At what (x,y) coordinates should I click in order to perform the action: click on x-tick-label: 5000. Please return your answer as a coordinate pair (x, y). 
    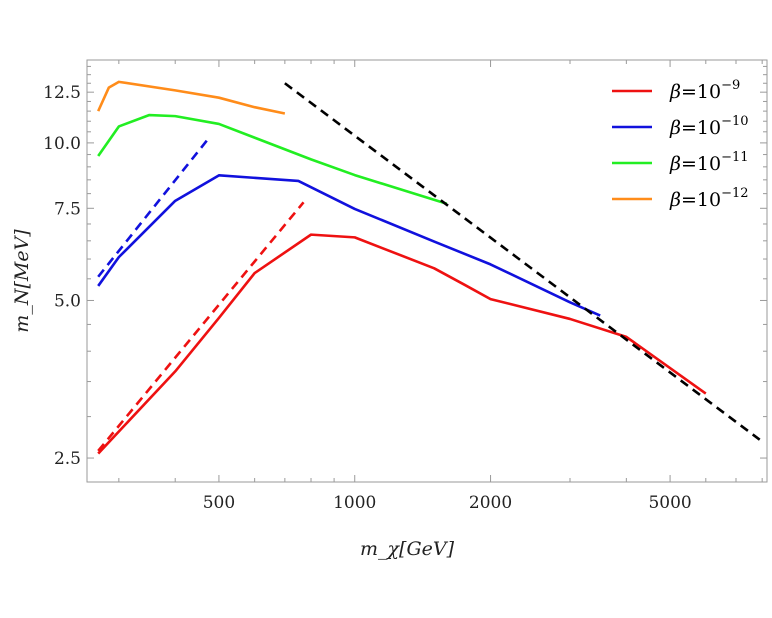
    Looking at the image, I should click on (669, 503).